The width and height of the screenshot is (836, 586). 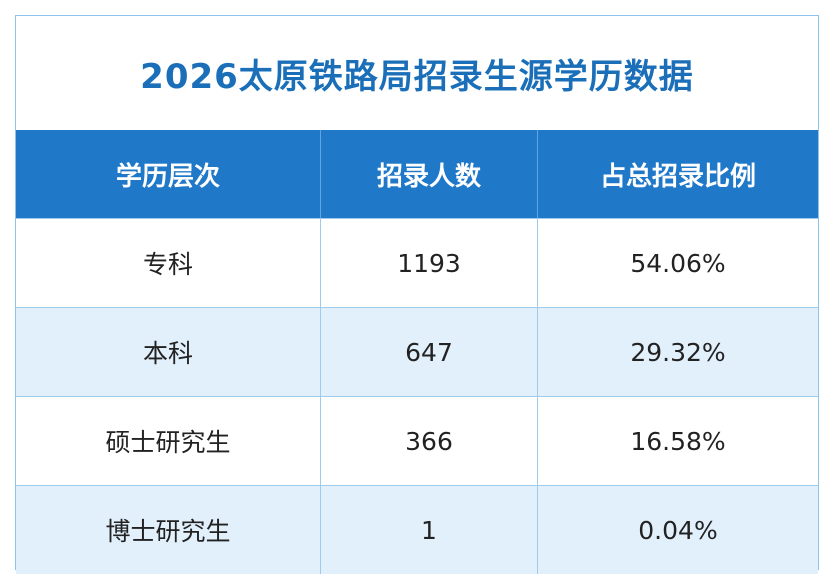 I want to click on table-row: 博士研究生 1 0.04%, so click(x=417, y=529).